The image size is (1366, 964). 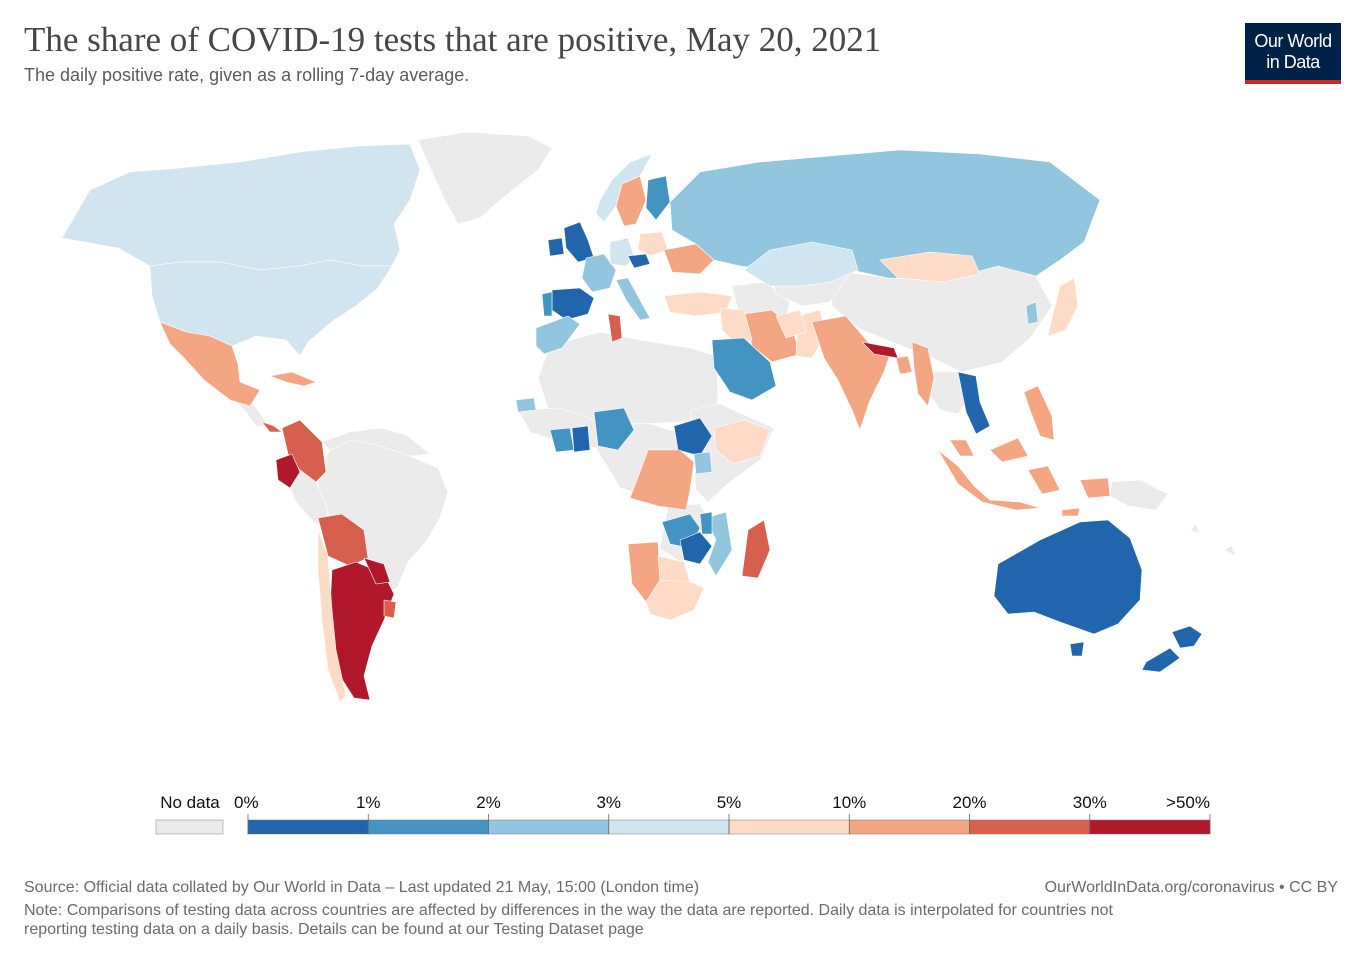 I want to click on country-myanmar: Myanmar, so click(x=923, y=374).